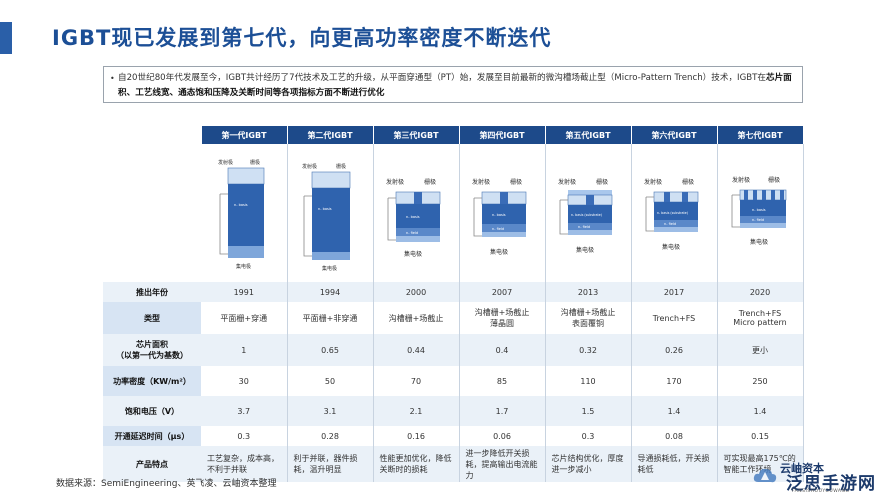  What do you see at coordinates (330, 135) in the screenshot?
I see `header-gen2: 第二代IGBT` at bounding box center [330, 135].